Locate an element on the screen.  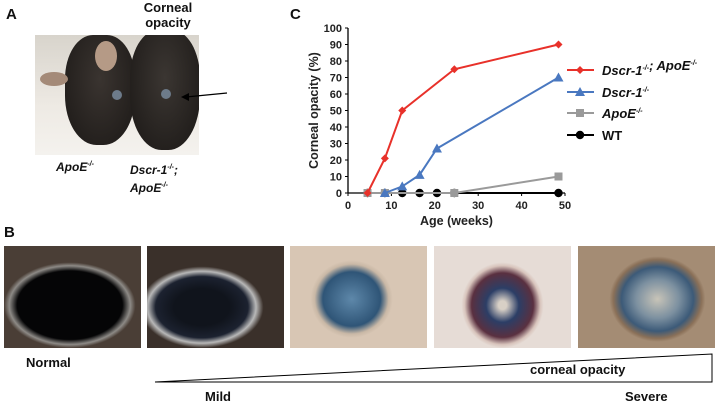
corneal-opacity-scale-label: corneal opacity is located at coordinates (578, 369).